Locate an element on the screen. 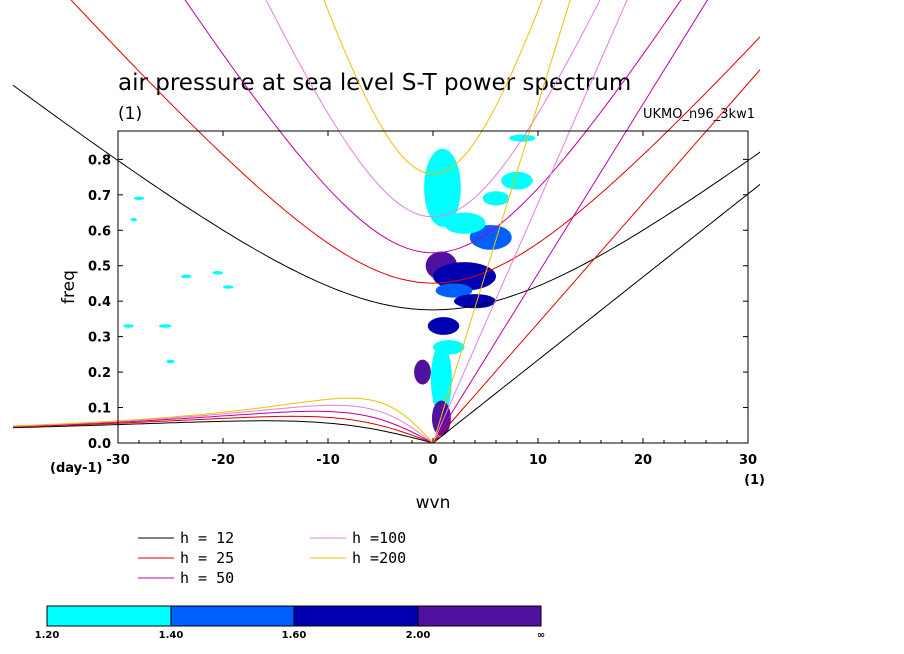 This screenshot has height=654, width=904. colorbar-label: ∞ is located at coordinates (541, 635).